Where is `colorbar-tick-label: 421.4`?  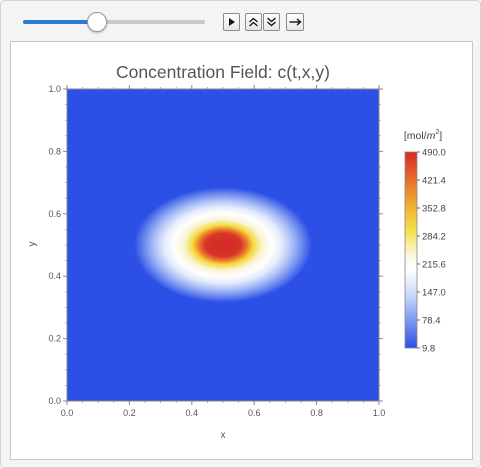 colorbar-tick-label: 421.4 is located at coordinates (434, 181).